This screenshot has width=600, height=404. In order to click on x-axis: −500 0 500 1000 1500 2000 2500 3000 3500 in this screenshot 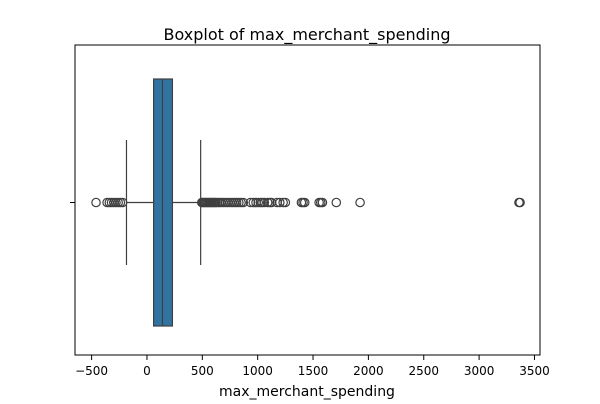, I will do `click(312, 366)`.